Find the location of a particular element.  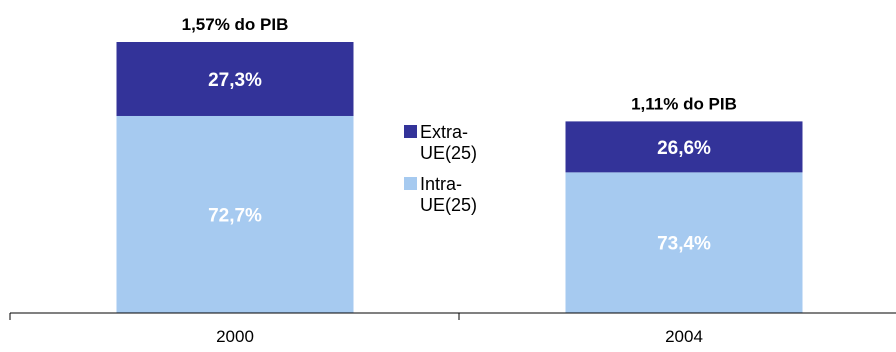

legend: Extra-UE(25)Intra-UE(25) is located at coordinates (440, 168).